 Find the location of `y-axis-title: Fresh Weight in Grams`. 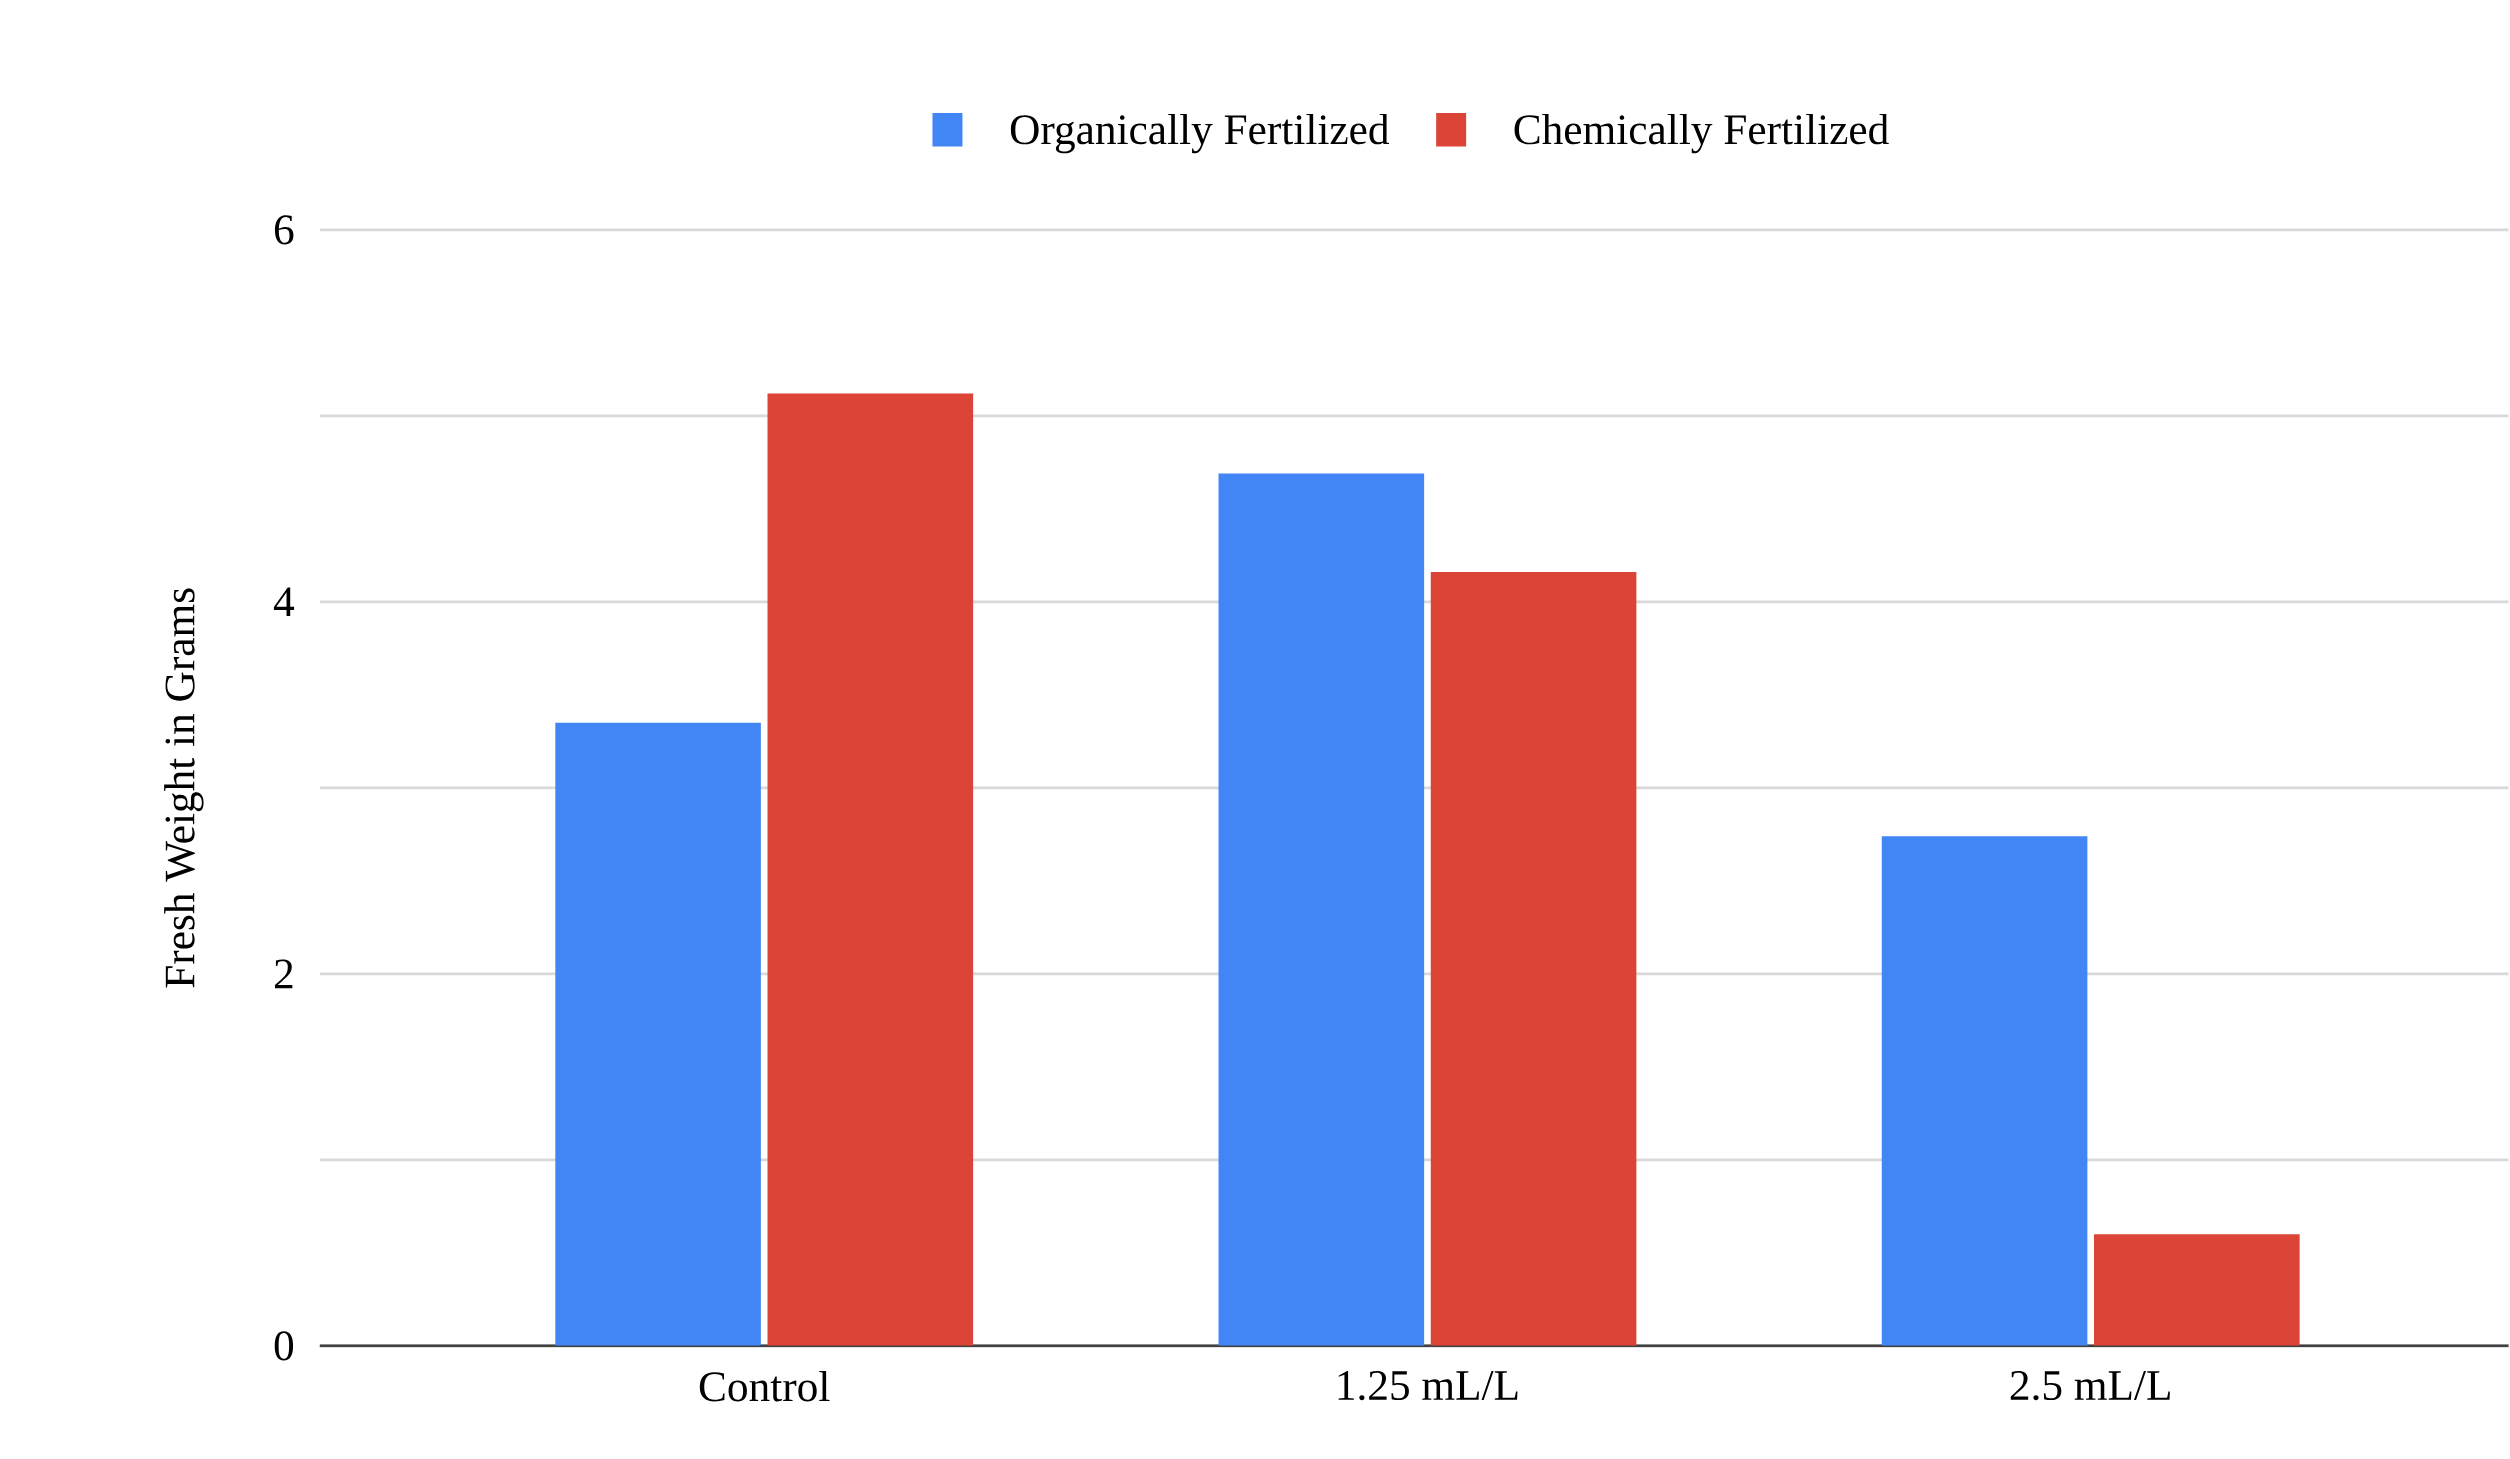

y-axis-title: Fresh Weight in Grams is located at coordinates (184, 788).